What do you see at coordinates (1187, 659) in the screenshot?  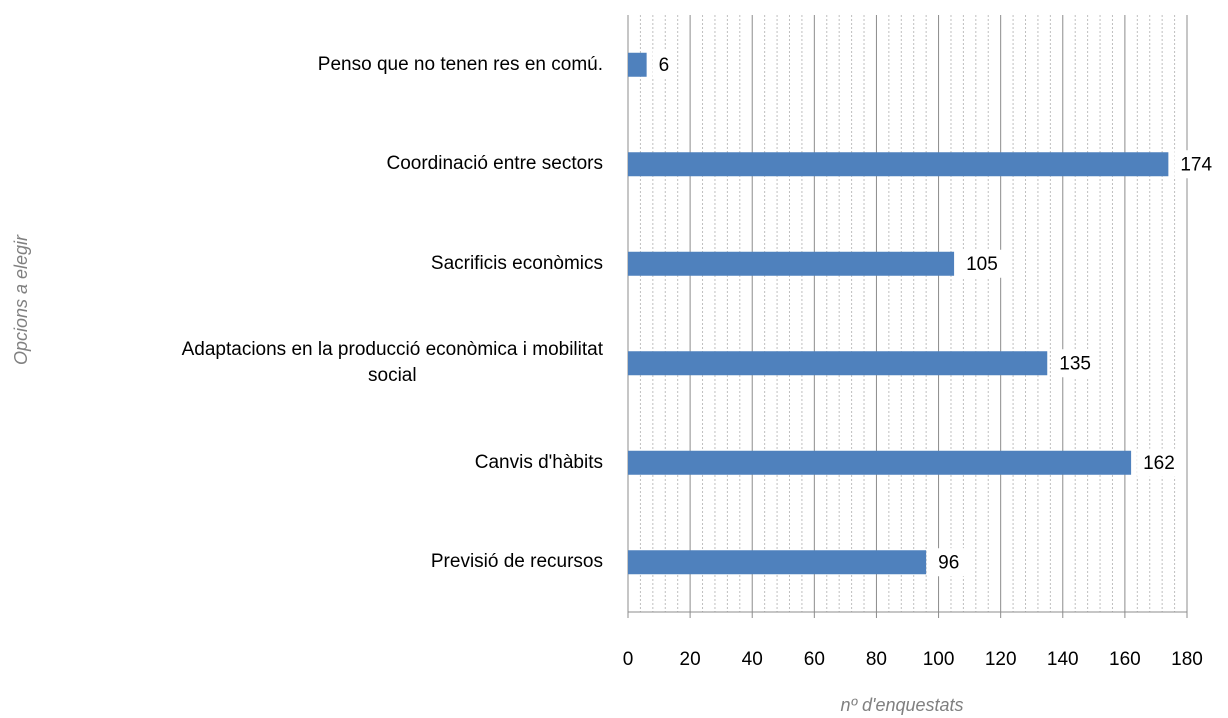 I see `x-tick-label: 180` at bounding box center [1187, 659].